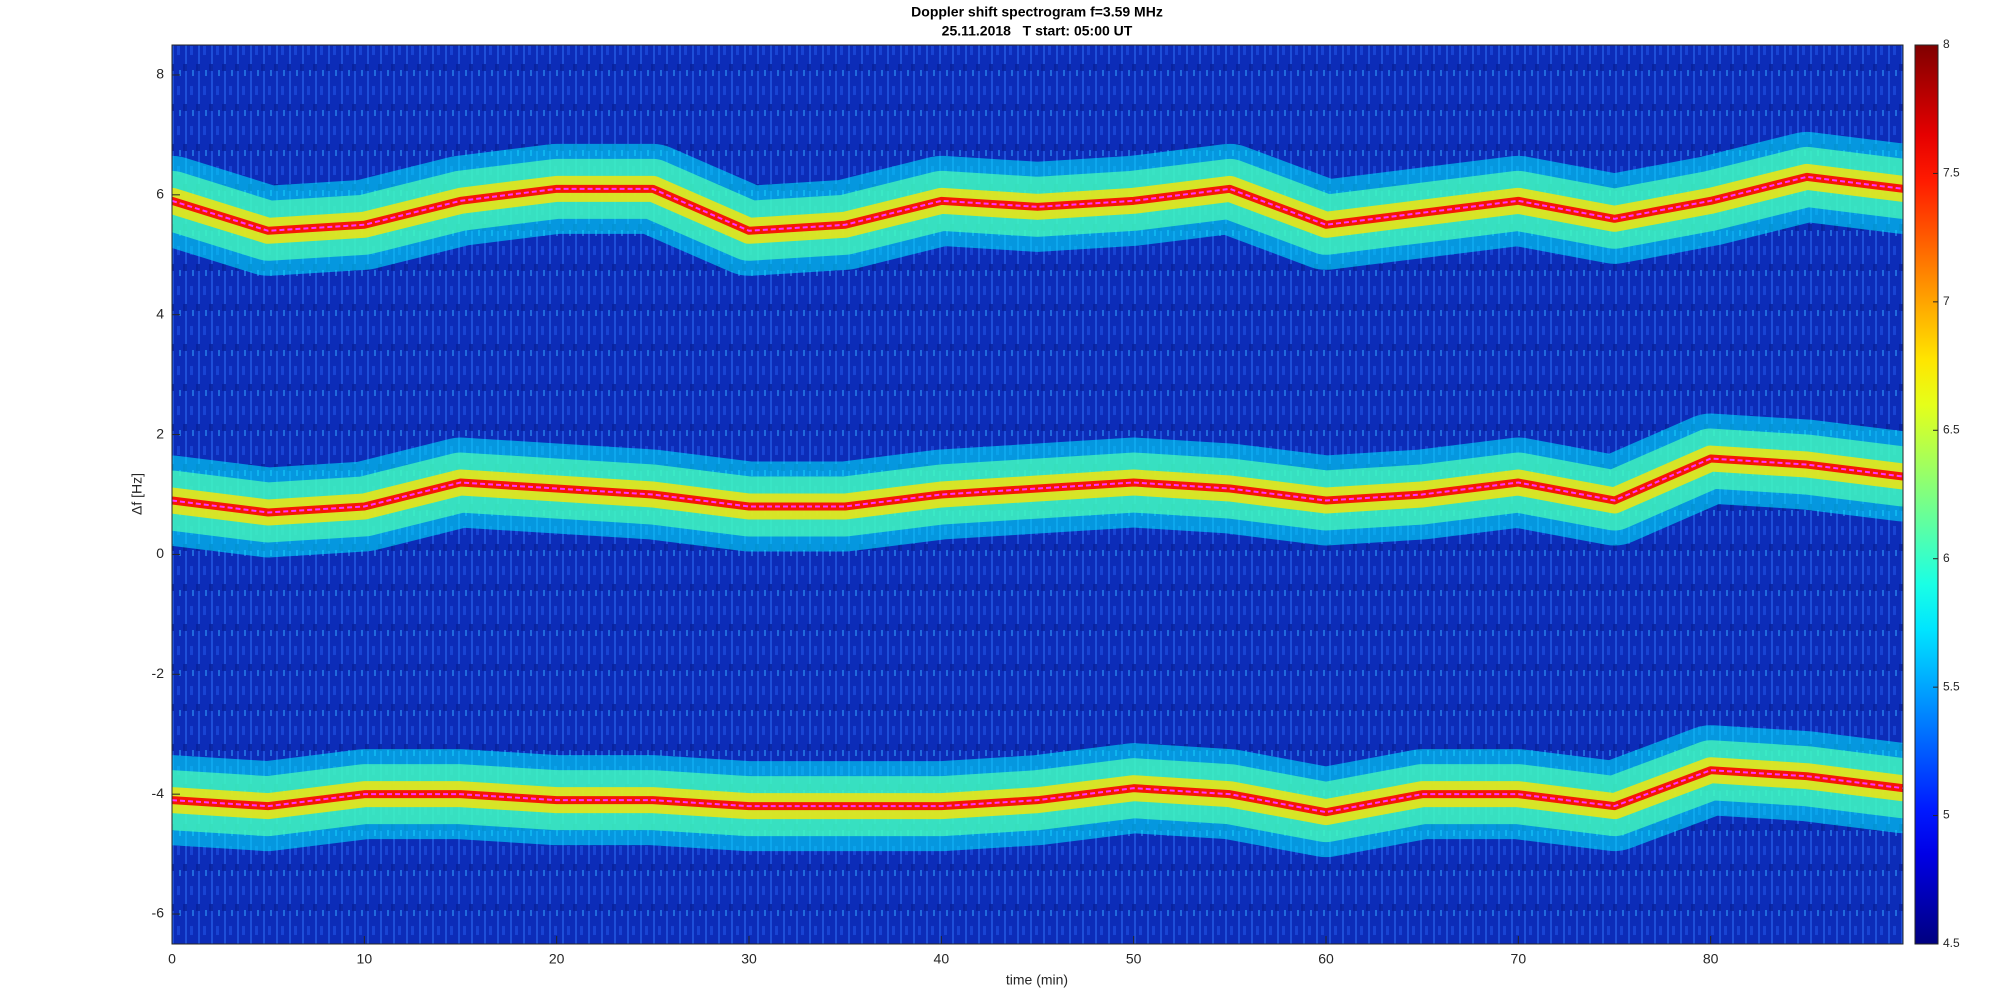 This screenshot has width=2000, height=1003. Describe the element at coordinates (1951, 686) in the screenshot. I see `colorbar-tick-label: 5.5` at that location.